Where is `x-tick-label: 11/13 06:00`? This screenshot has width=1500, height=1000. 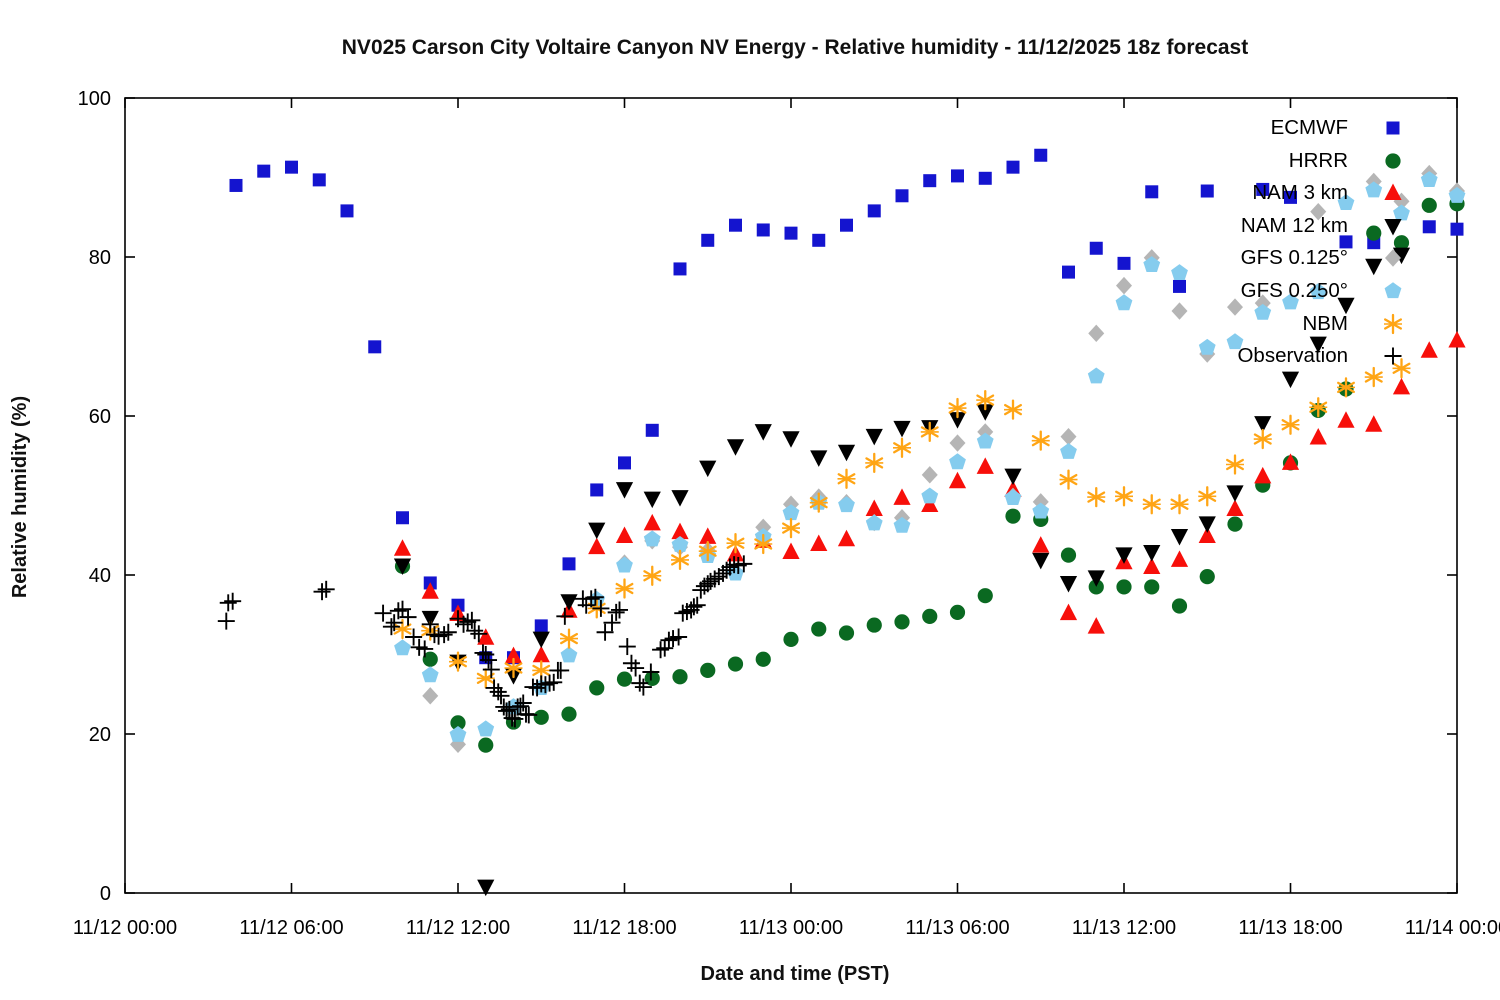
x-tick-label: 11/13 06:00 is located at coordinates (957, 928).